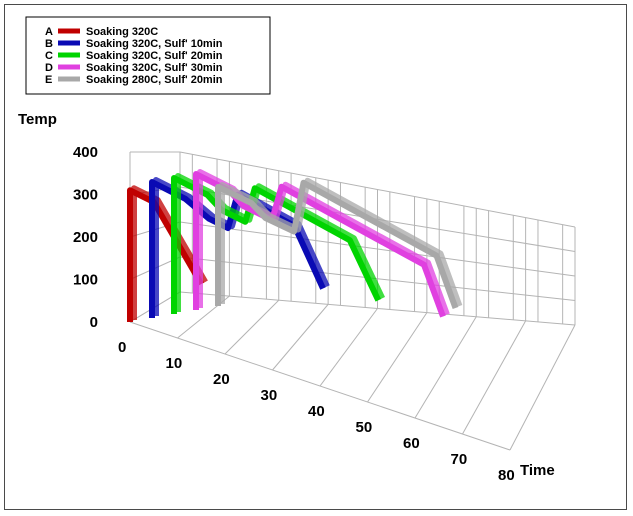  Describe the element at coordinates (506, 475) in the screenshot. I see `x-tick-label: 80` at that location.